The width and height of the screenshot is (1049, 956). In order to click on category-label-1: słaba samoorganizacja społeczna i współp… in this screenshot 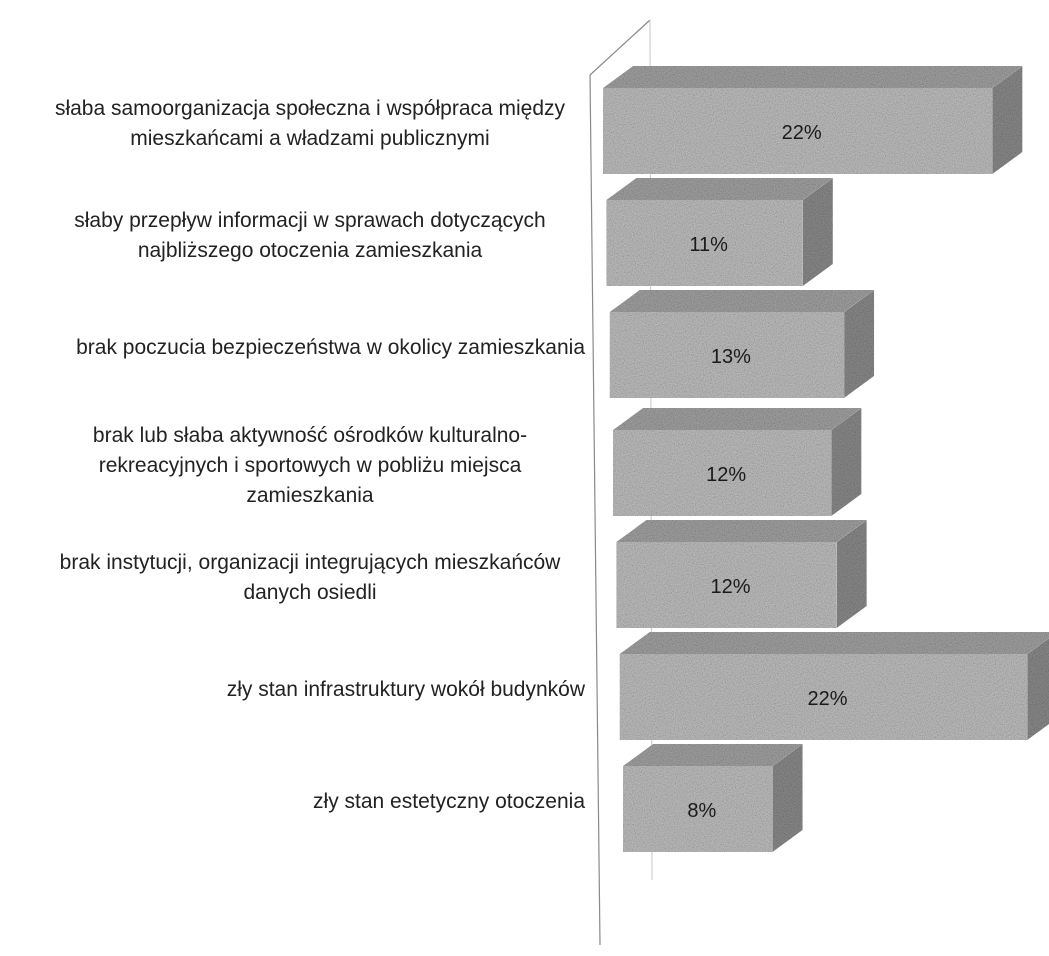, I will do `click(310, 123)`.